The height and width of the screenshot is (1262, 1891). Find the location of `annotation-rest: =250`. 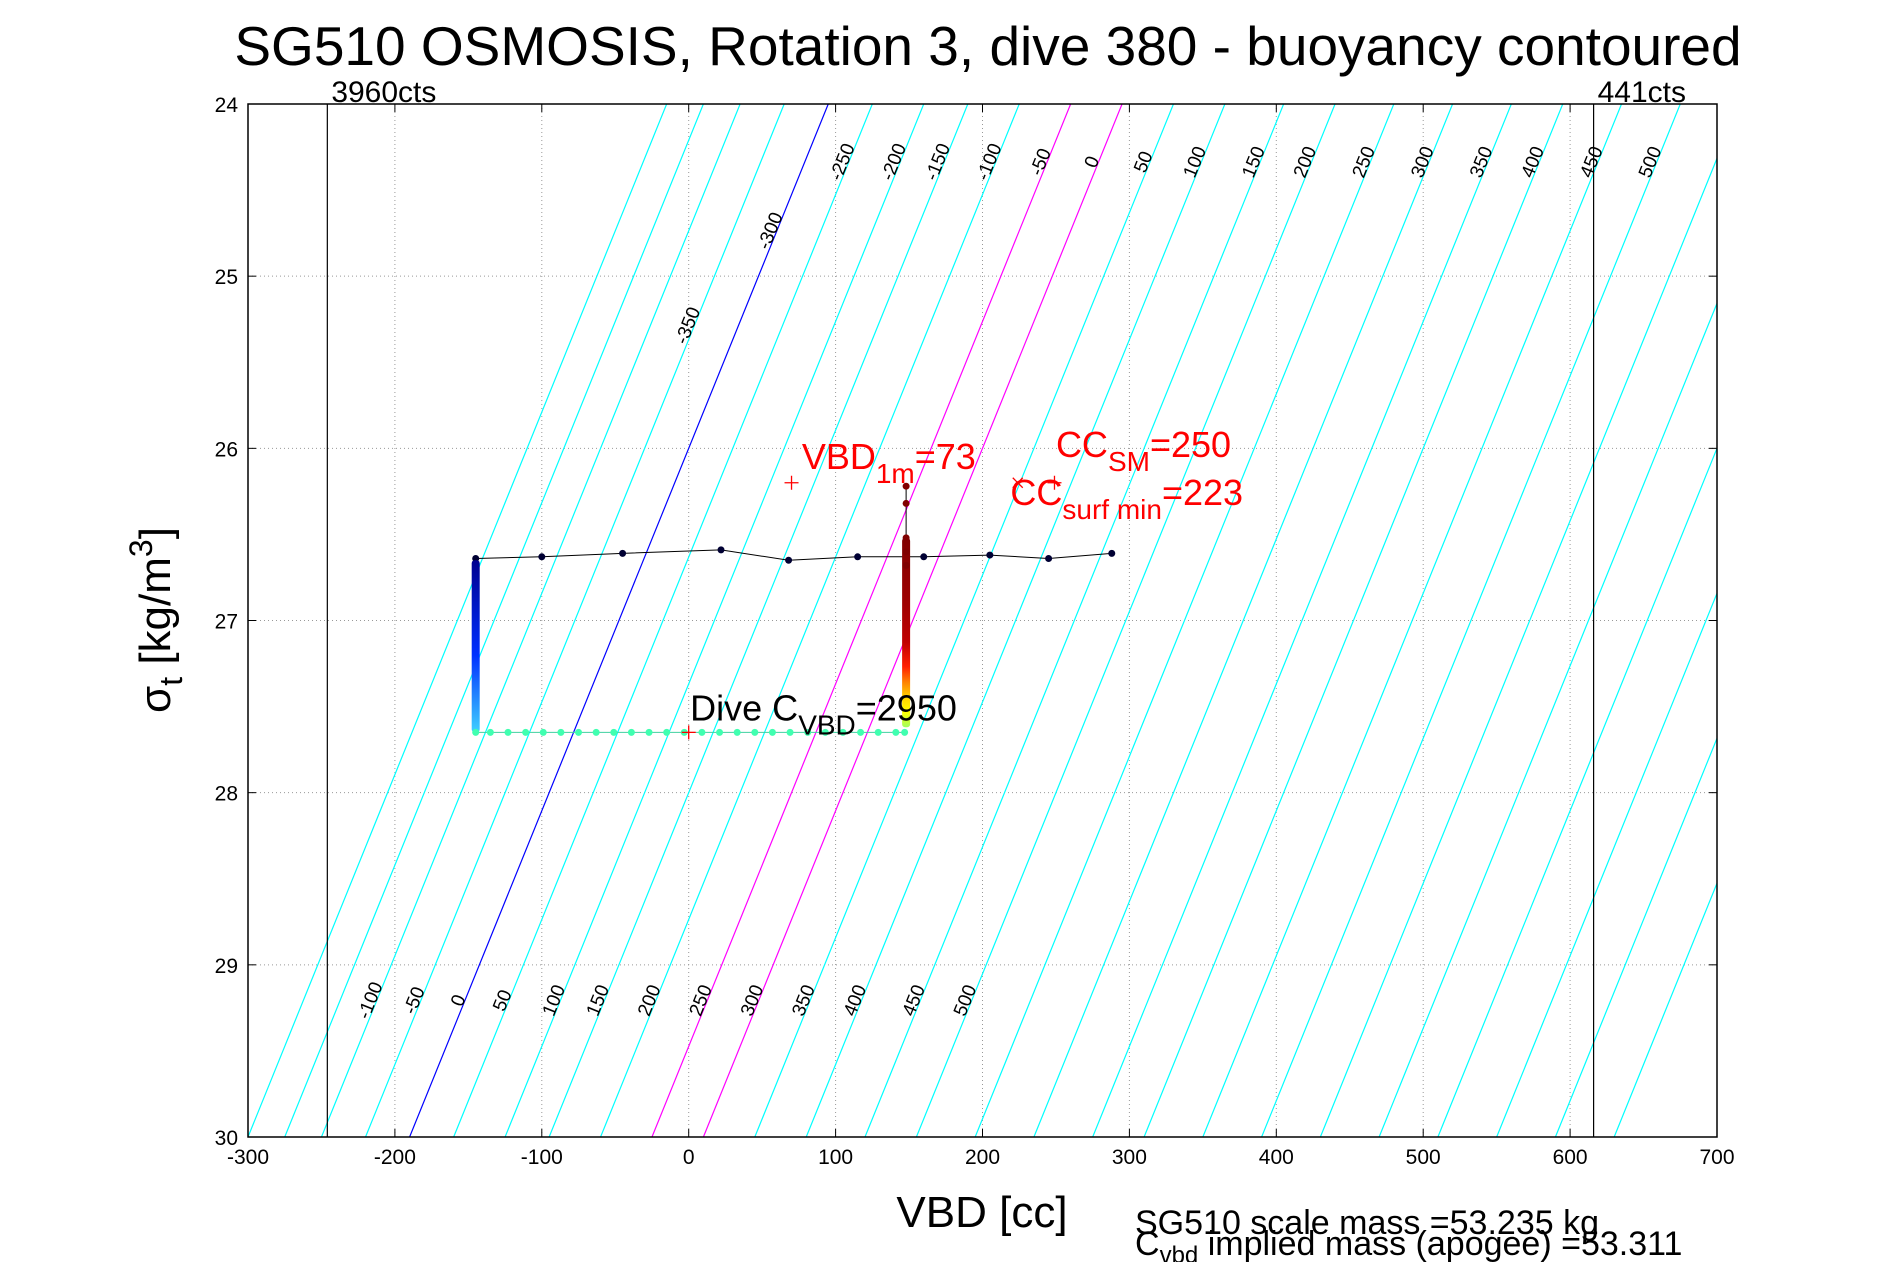

annotation-rest: =250 is located at coordinates (1190, 444).